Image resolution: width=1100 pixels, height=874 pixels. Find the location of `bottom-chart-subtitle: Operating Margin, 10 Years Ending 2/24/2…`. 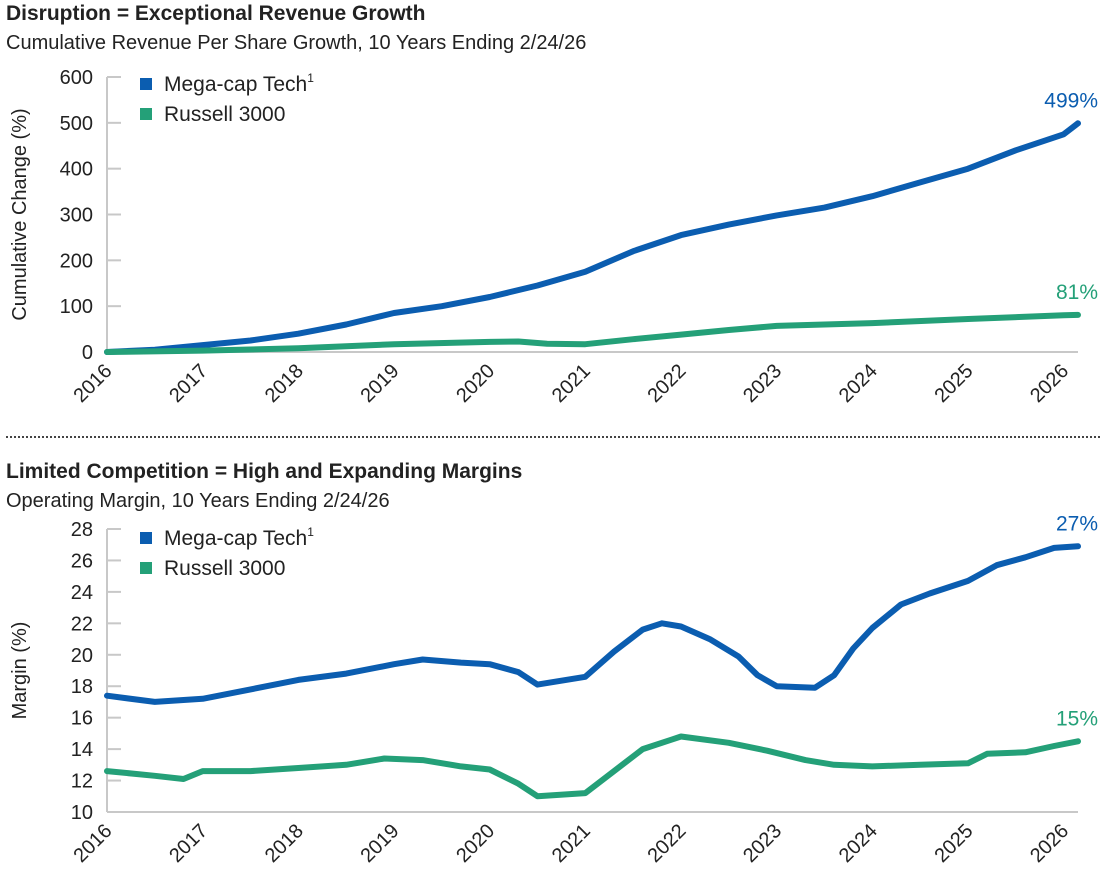

bottom-chart-subtitle: Operating Margin, 10 Years Ending 2/24/2… is located at coordinates (198, 501).